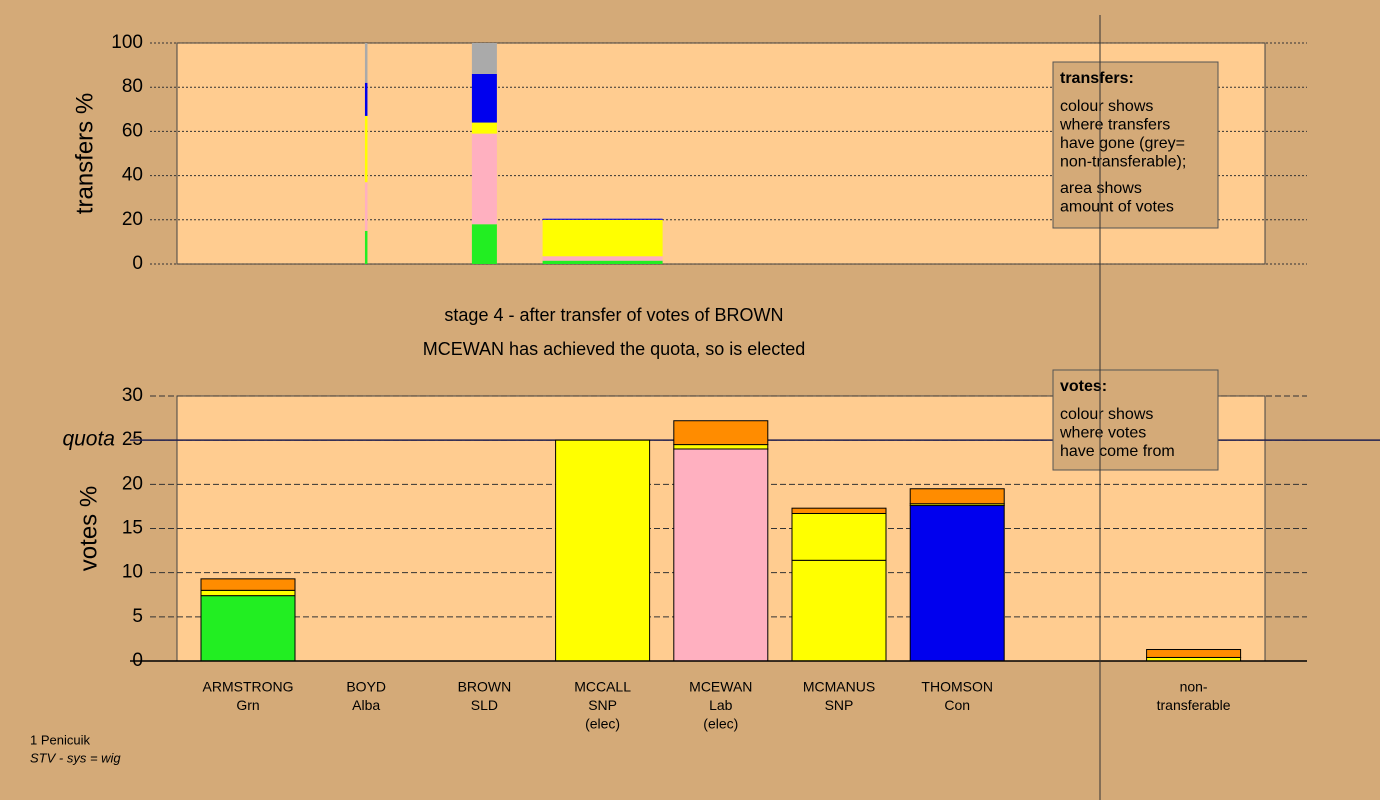 The height and width of the screenshot is (800, 1380). What do you see at coordinates (1101, 188) in the screenshot?
I see `legend-text: area shows` at bounding box center [1101, 188].